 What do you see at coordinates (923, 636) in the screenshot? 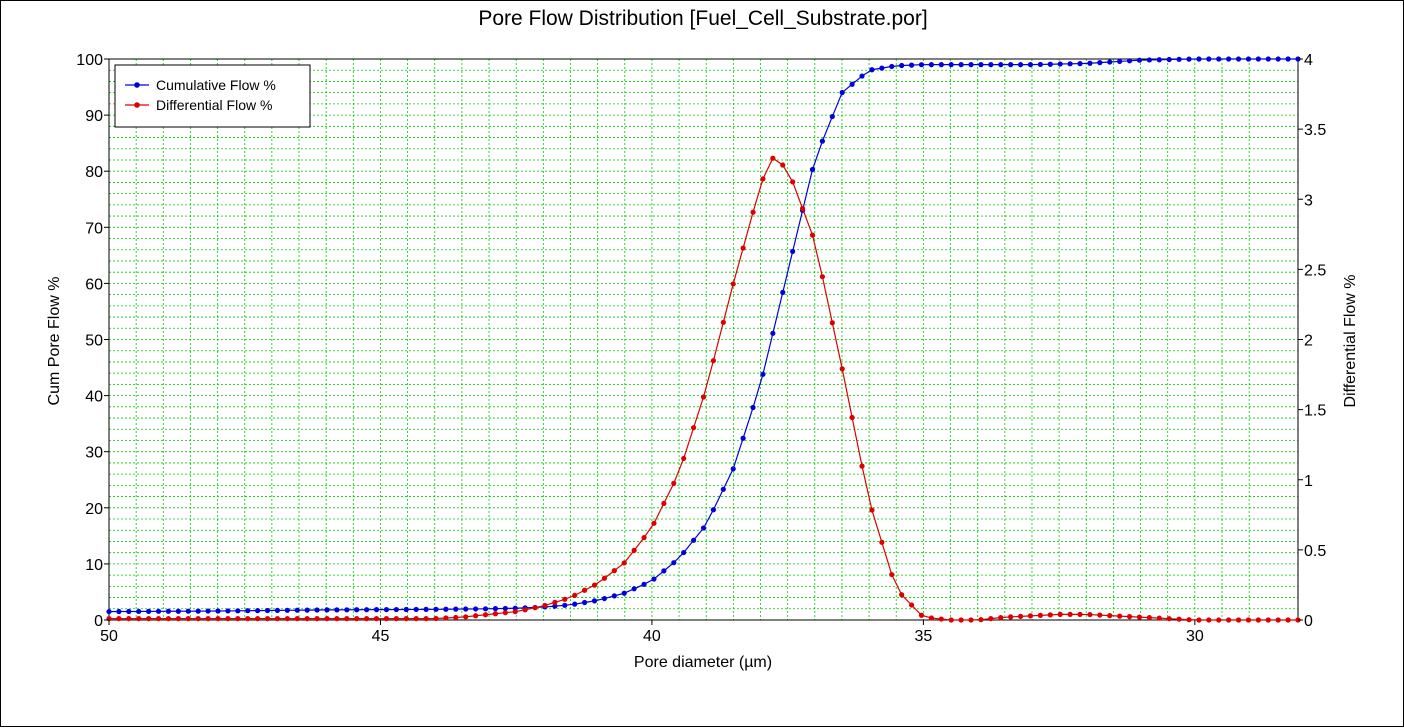
I see `x-tick-label: 35` at bounding box center [923, 636].